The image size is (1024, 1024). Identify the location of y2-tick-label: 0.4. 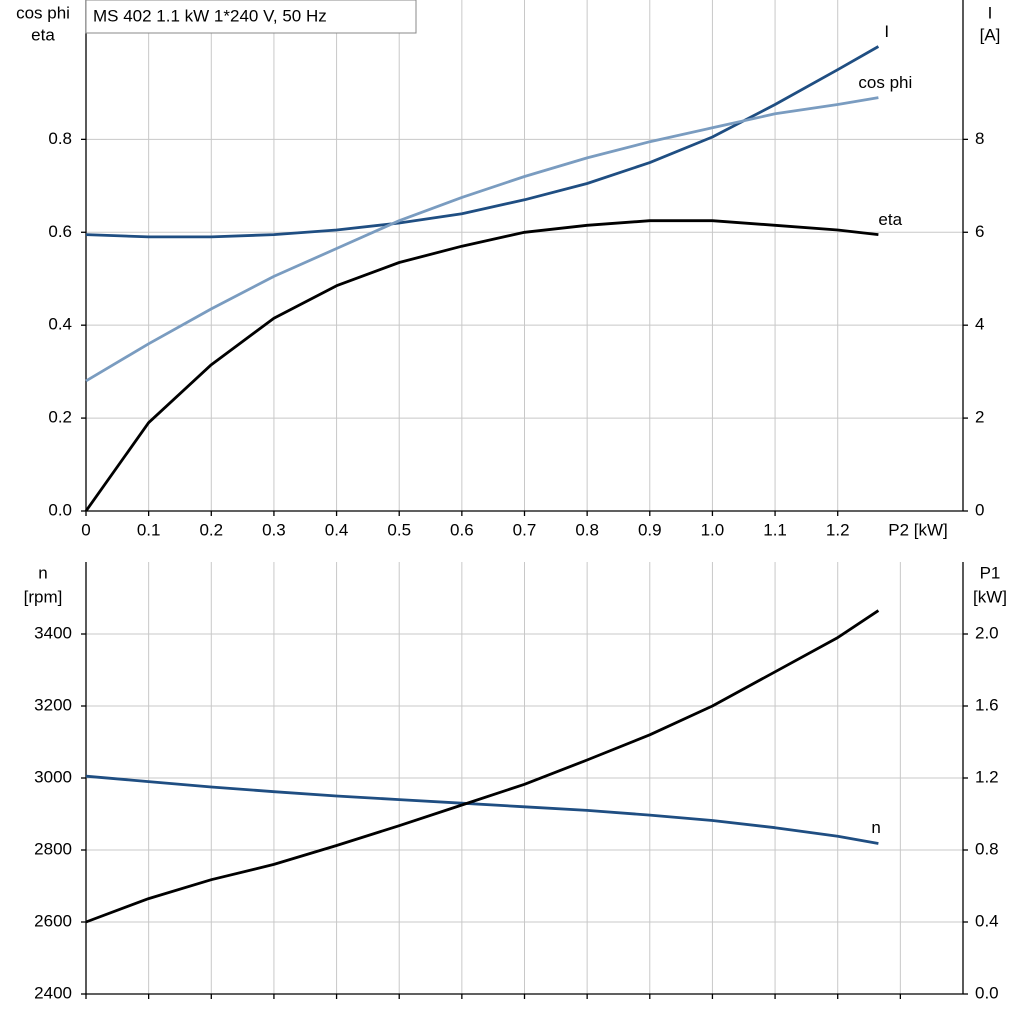
(987, 920).